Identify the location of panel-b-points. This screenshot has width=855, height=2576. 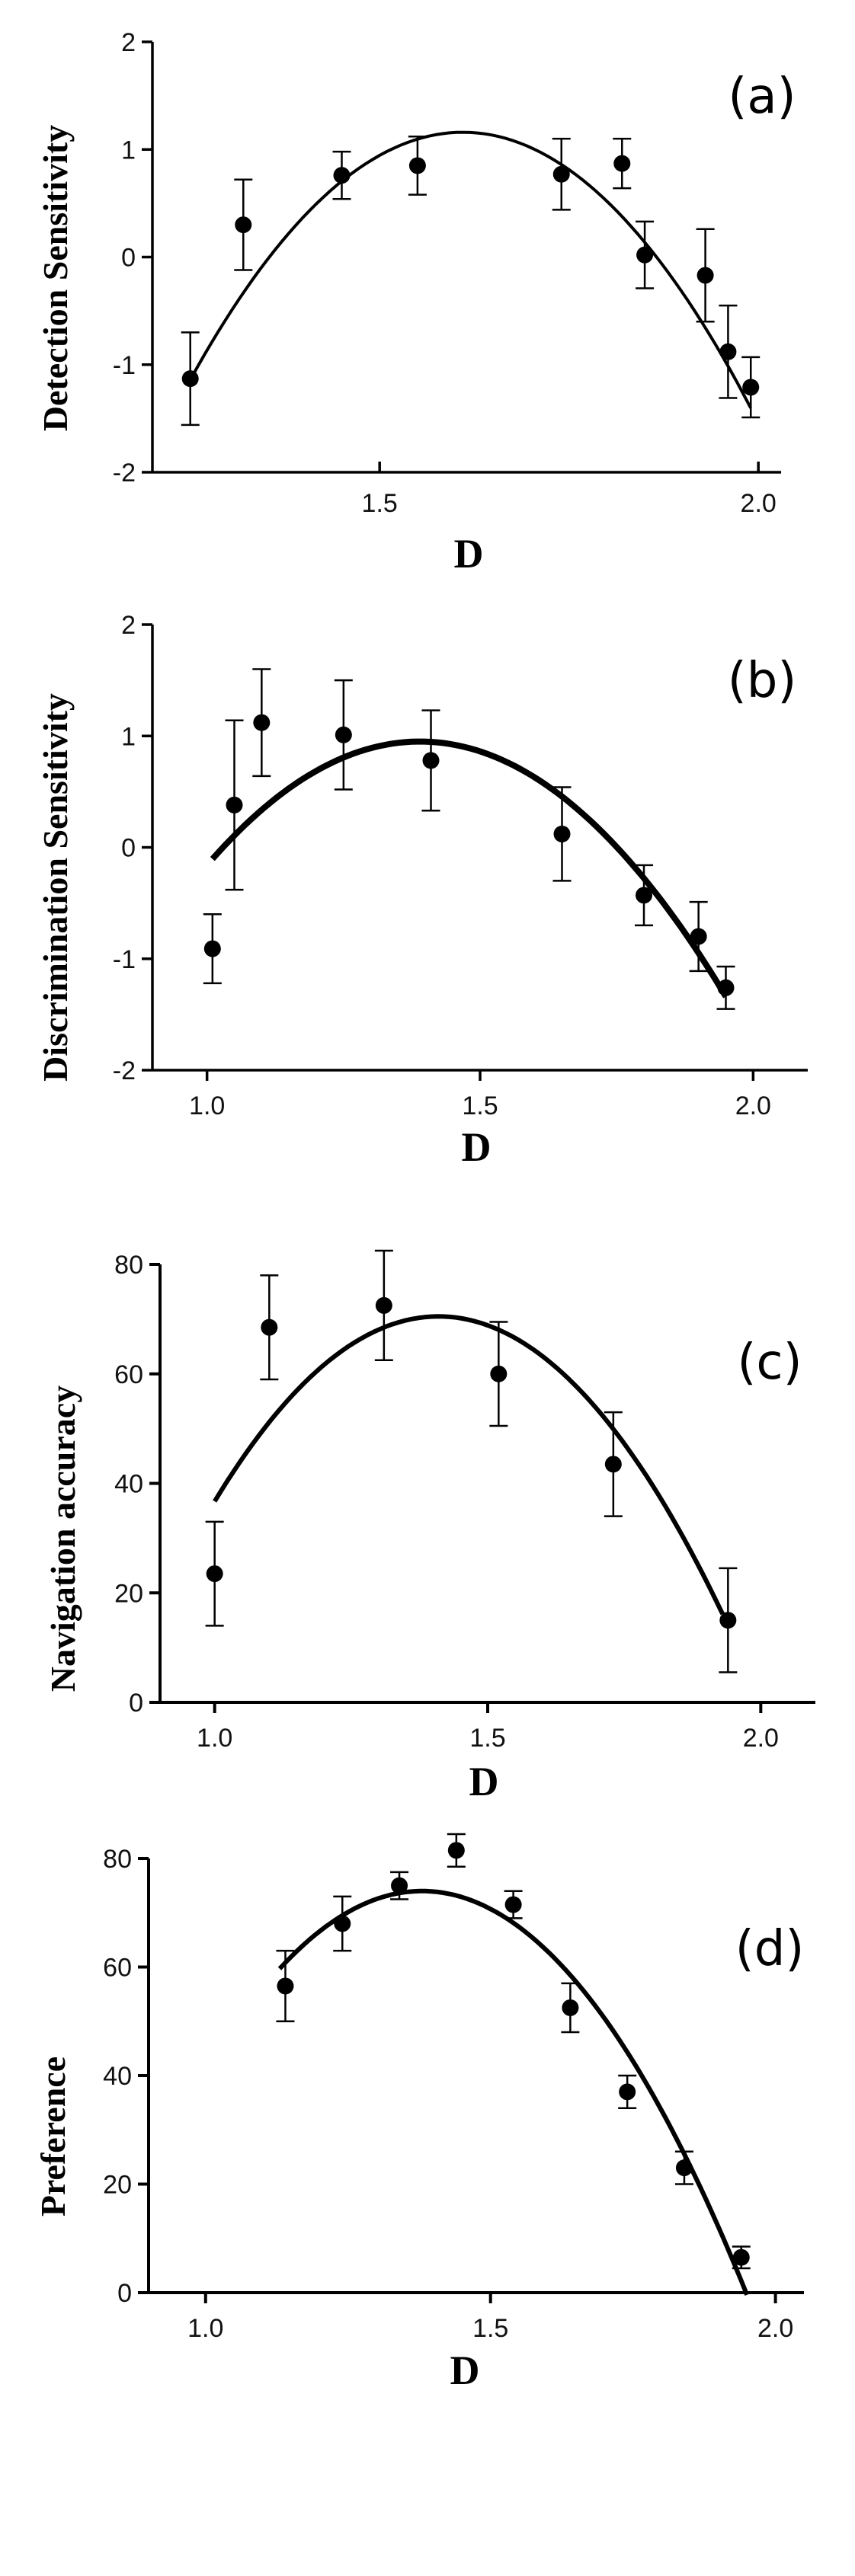
(469, 839).